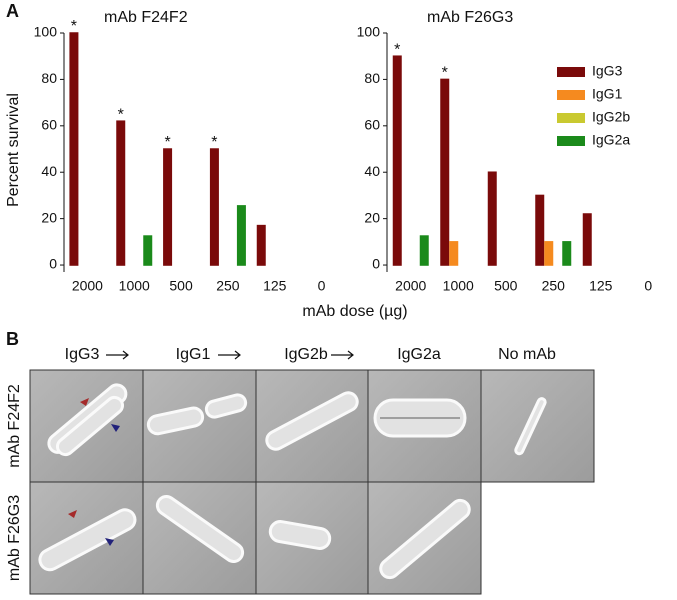 Image resolution: width=677 pixels, height=600 pixels. Describe the element at coordinates (354, 311) in the screenshot. I see `x-axis-label: mAb dose (µg)` at that location.